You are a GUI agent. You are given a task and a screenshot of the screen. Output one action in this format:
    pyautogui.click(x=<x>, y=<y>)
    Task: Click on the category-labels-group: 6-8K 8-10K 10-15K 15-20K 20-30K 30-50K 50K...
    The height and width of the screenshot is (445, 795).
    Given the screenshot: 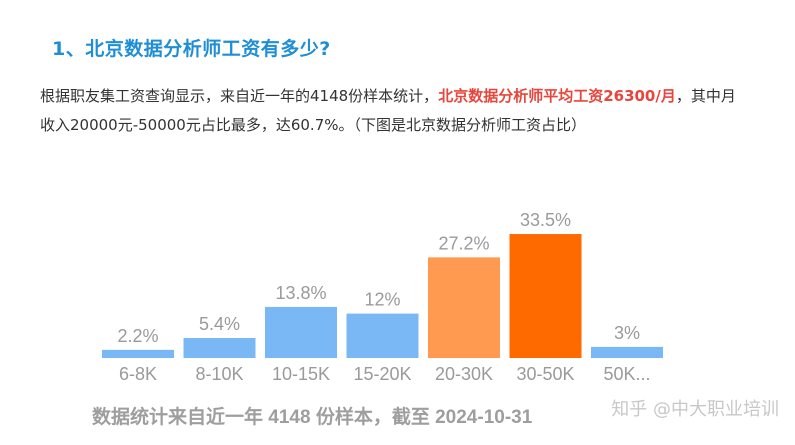 What is the action you would take?
    pyautogui.click(x=385, y=374)
    